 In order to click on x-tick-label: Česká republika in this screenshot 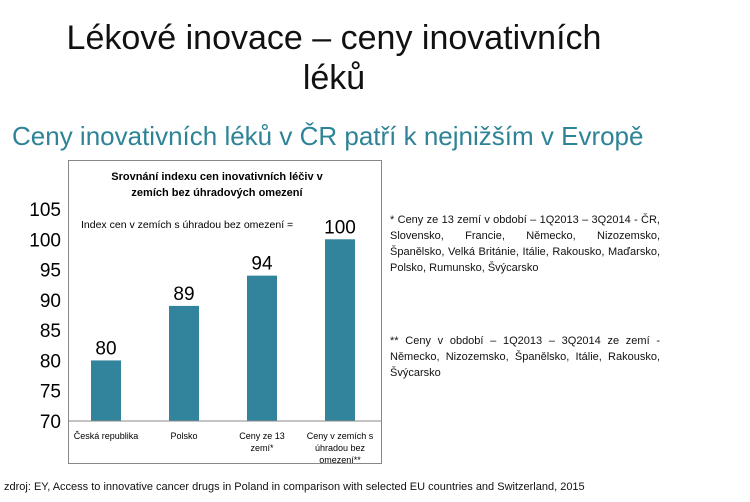, I will do `click(106, 436)`.